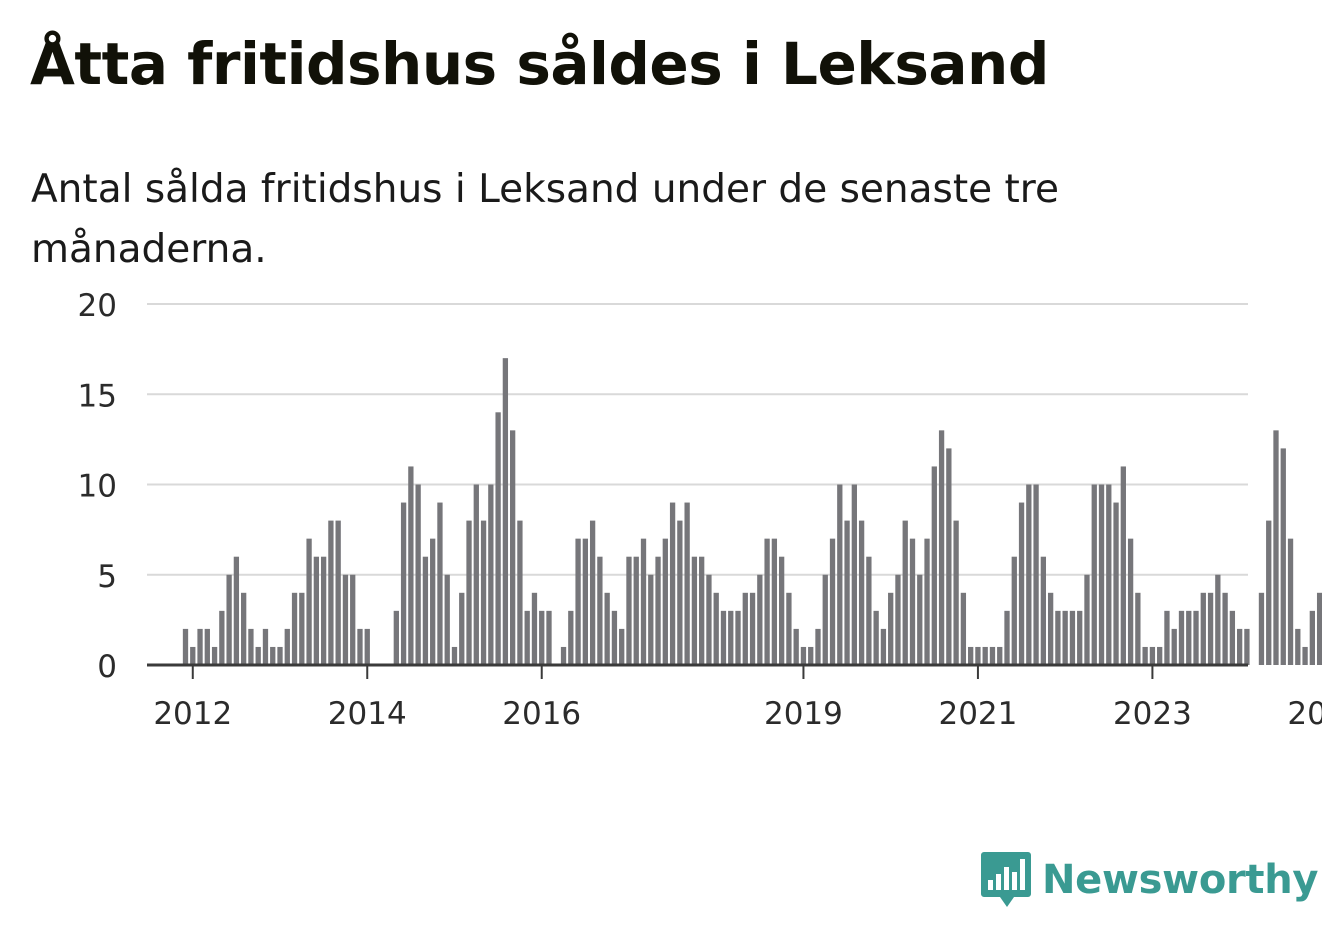  Describe the element at coordinates (107, 577) in the screenshot. I see `y-tick-label: 5` at that location.